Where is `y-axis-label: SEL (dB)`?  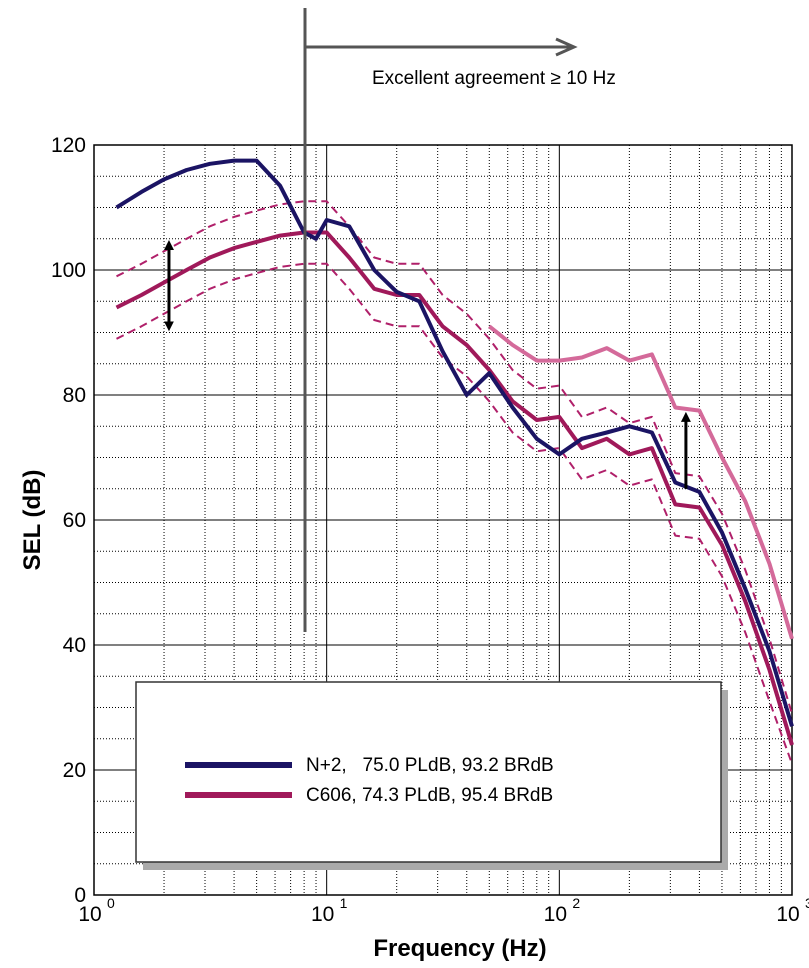 y-axis-label: SEL (dB) is located at coordinates (32, 520).